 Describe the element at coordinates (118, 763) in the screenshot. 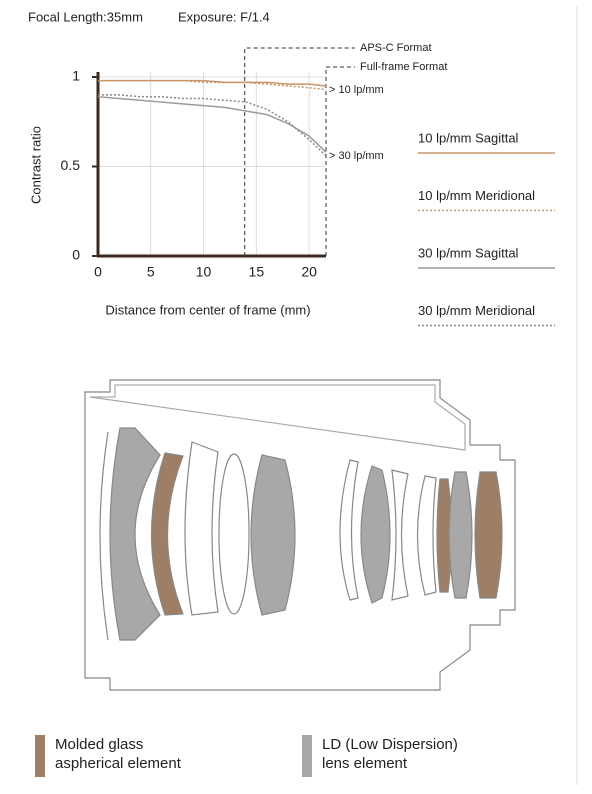

I see `legend-label: aspherical element` at that location.